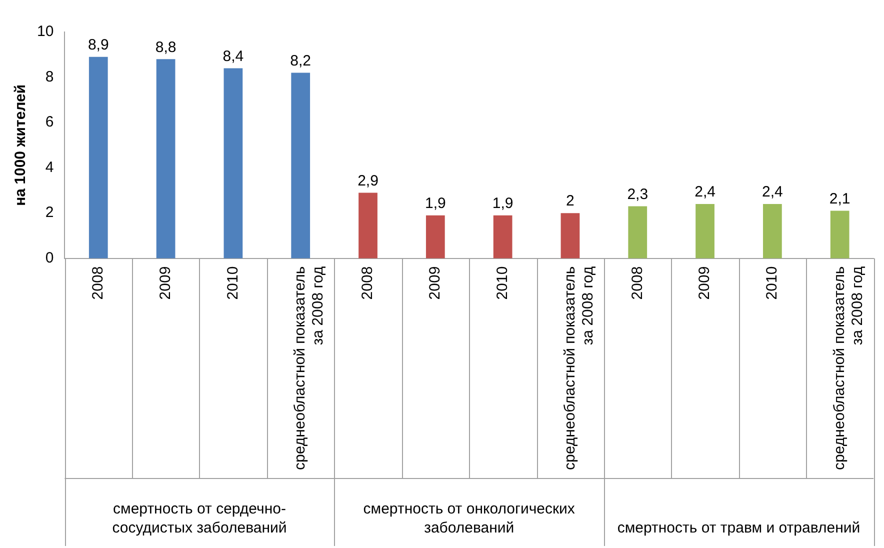  I want to click on y-tick-label: 2, so click(49, 213).